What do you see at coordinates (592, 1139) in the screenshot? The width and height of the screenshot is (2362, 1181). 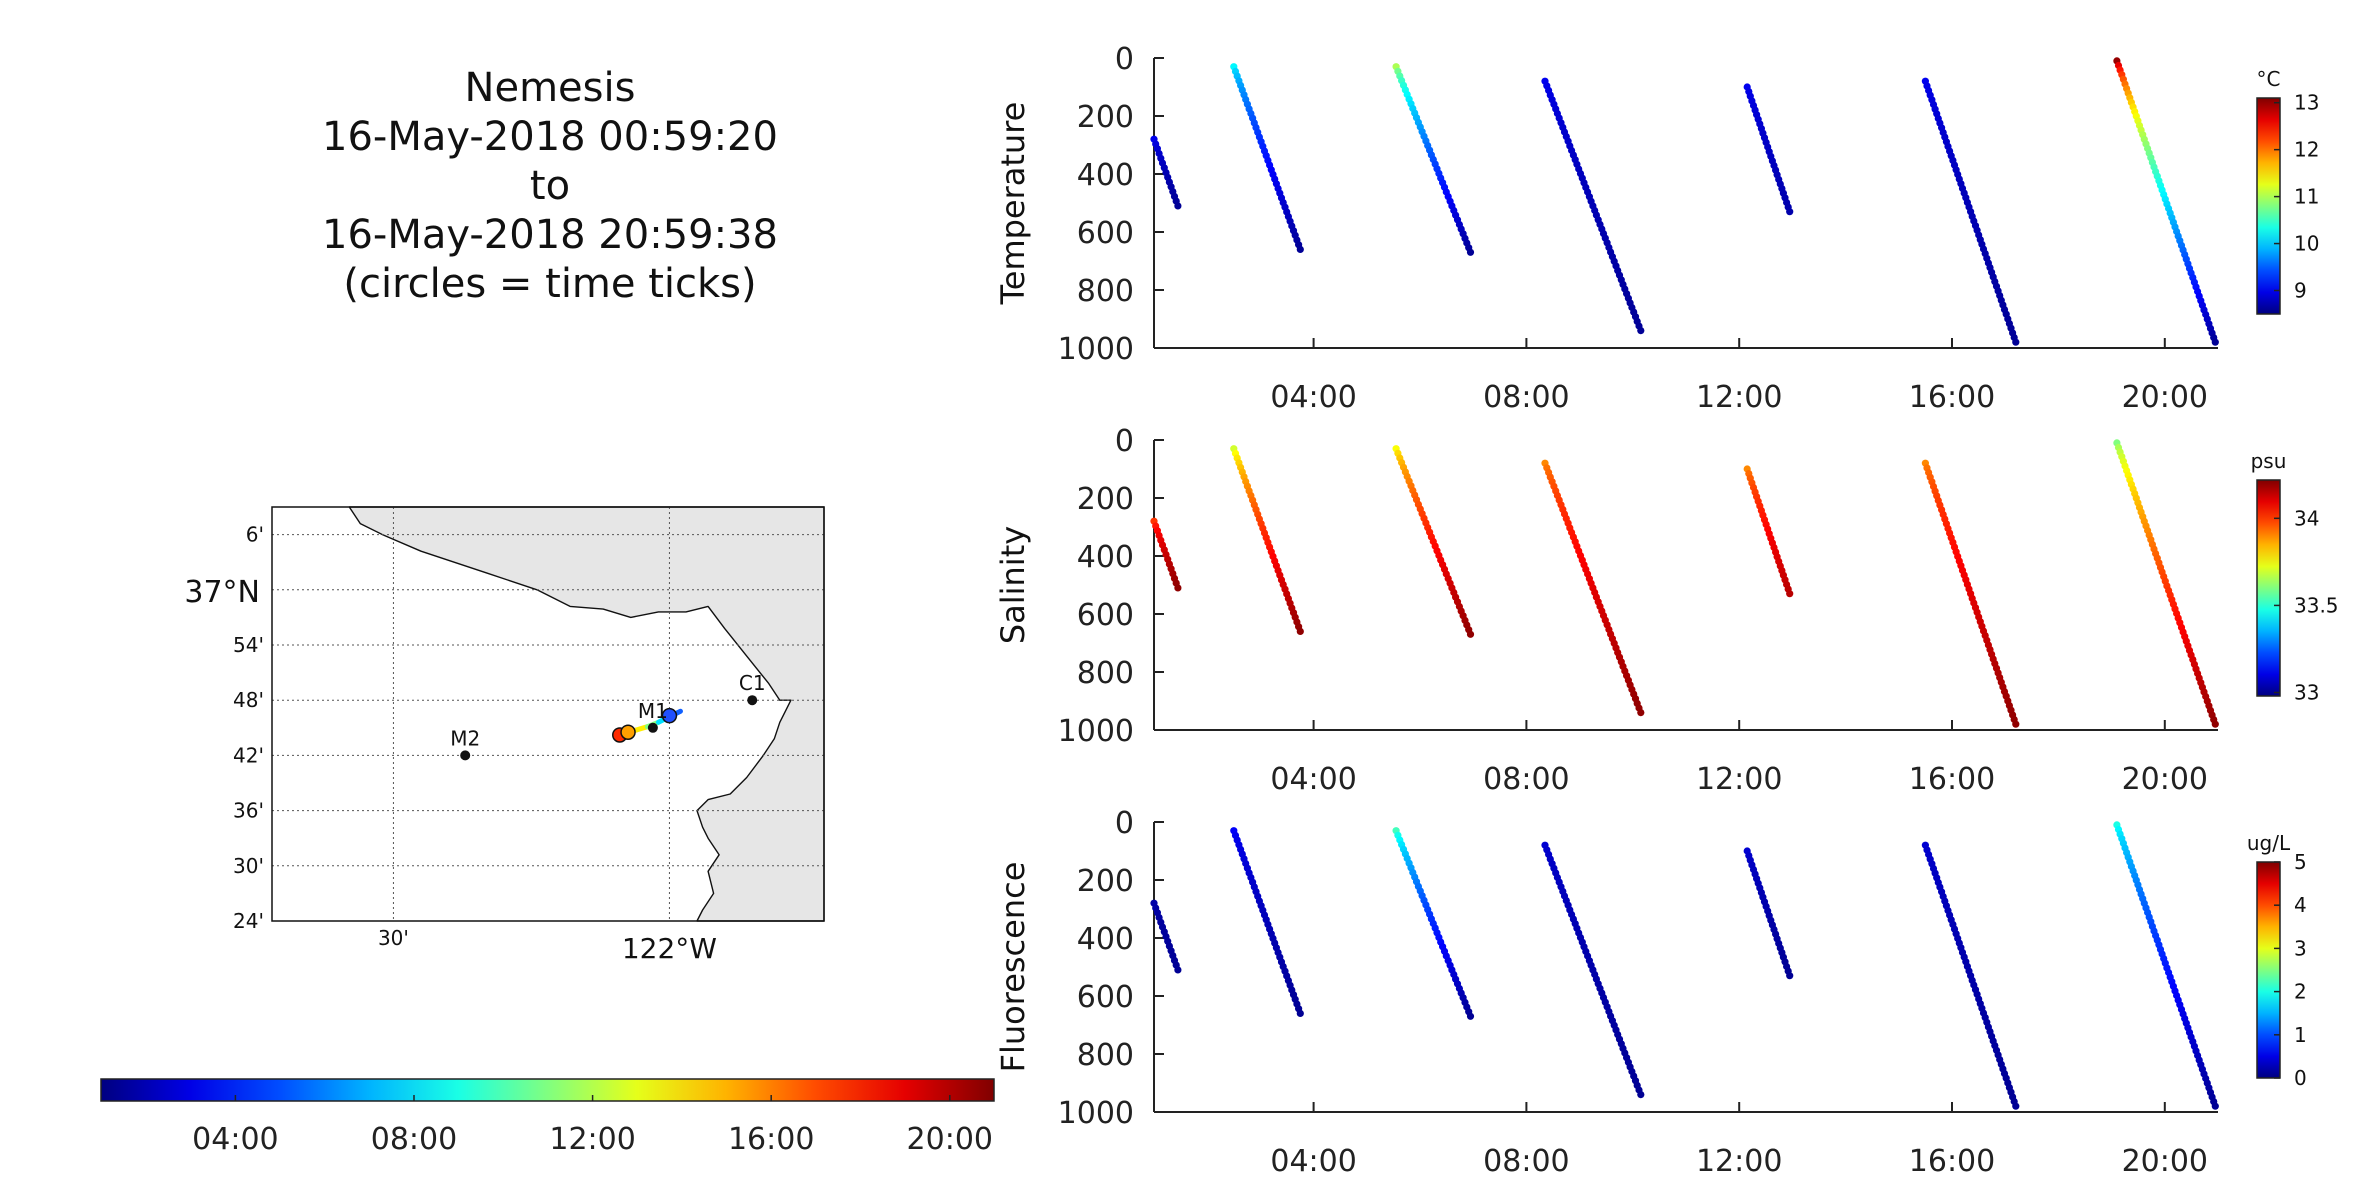 I see `time-colorbar-tick-label: 12:00` at bounding box center [592, 1139].